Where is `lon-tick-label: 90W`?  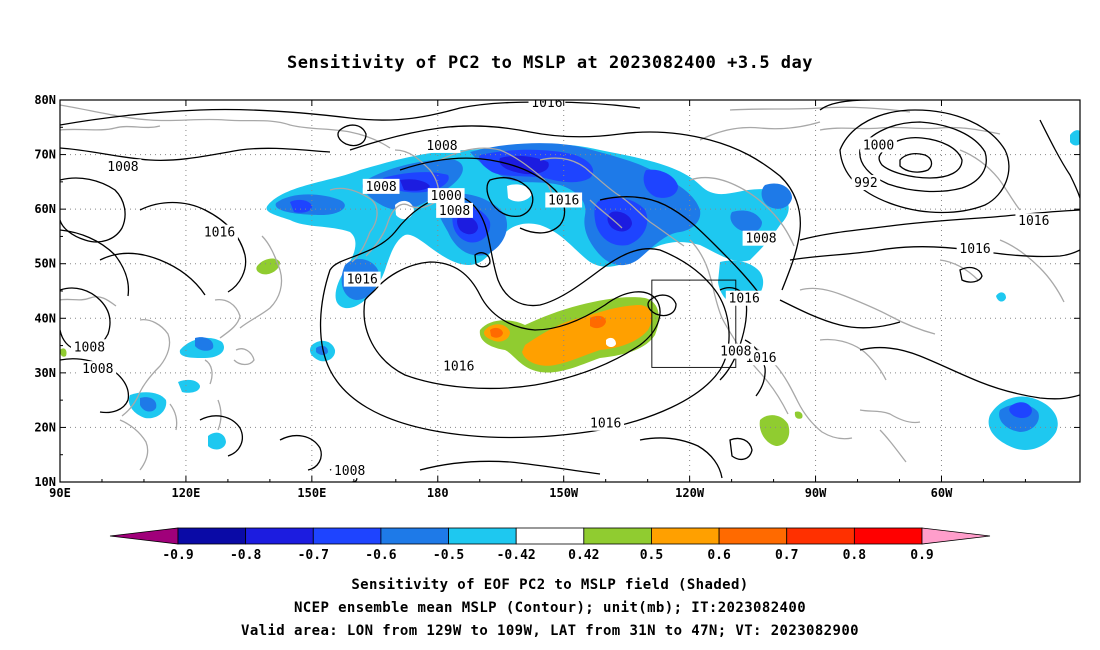 lon-tick-label: 90W is located at coordinates (816, 493).